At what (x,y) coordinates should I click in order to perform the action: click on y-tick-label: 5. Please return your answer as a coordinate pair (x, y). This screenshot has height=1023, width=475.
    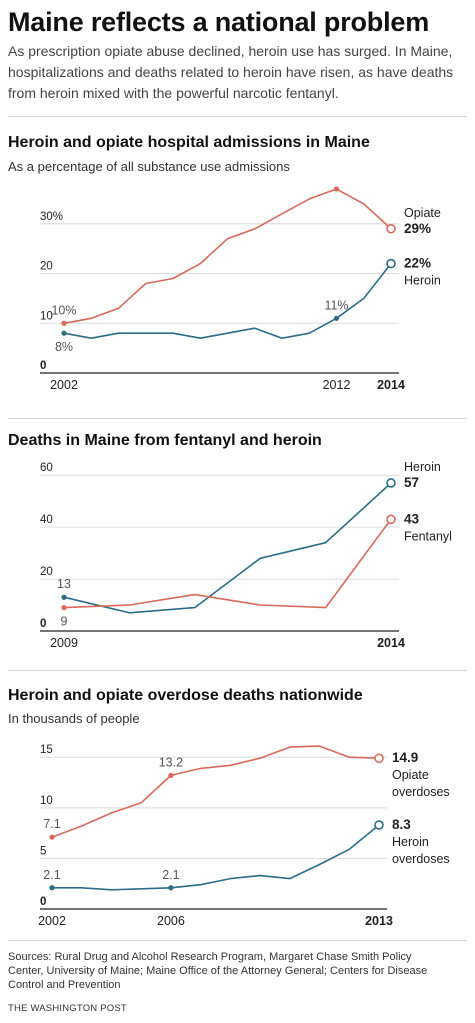
    Looking at the image, I should click on (43, 851).